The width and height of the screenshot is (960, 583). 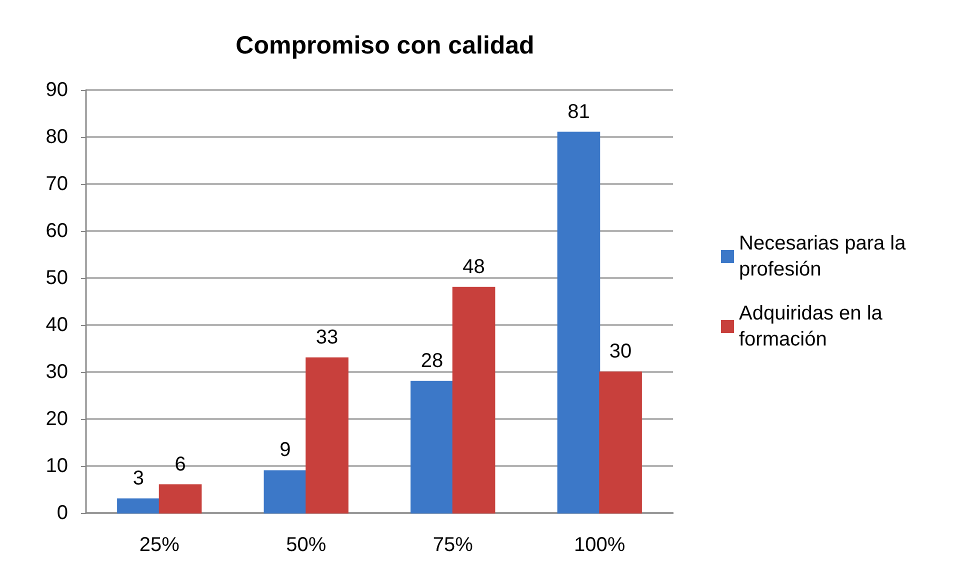 I want to click on x-tick-label: 50%, so click(x=306, y=545).